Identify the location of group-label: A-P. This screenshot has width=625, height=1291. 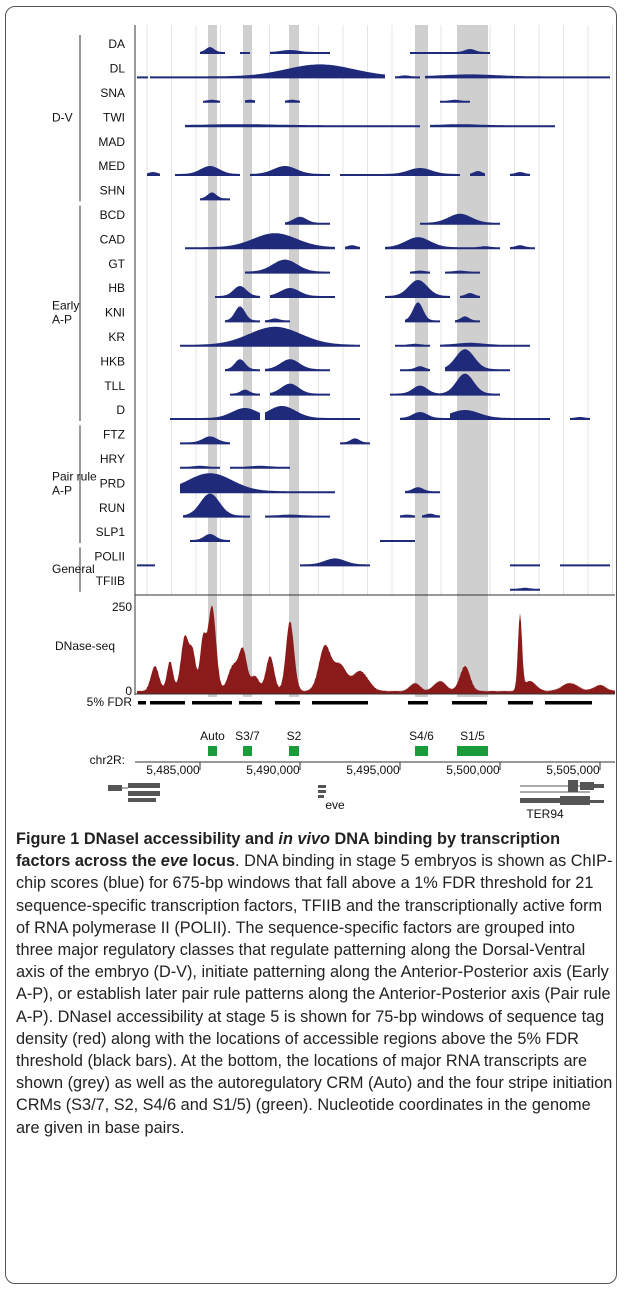
(62, 490).